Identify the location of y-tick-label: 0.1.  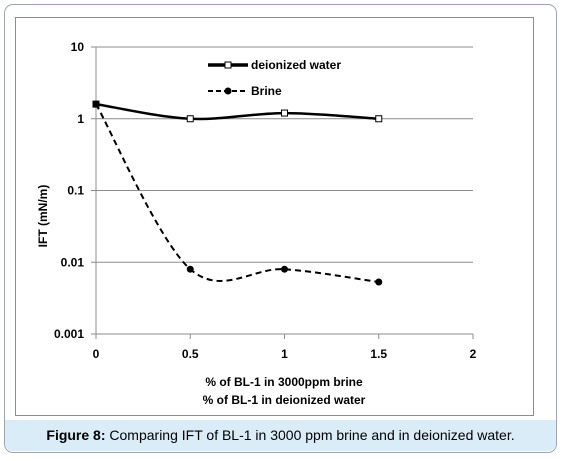
(75, 191).